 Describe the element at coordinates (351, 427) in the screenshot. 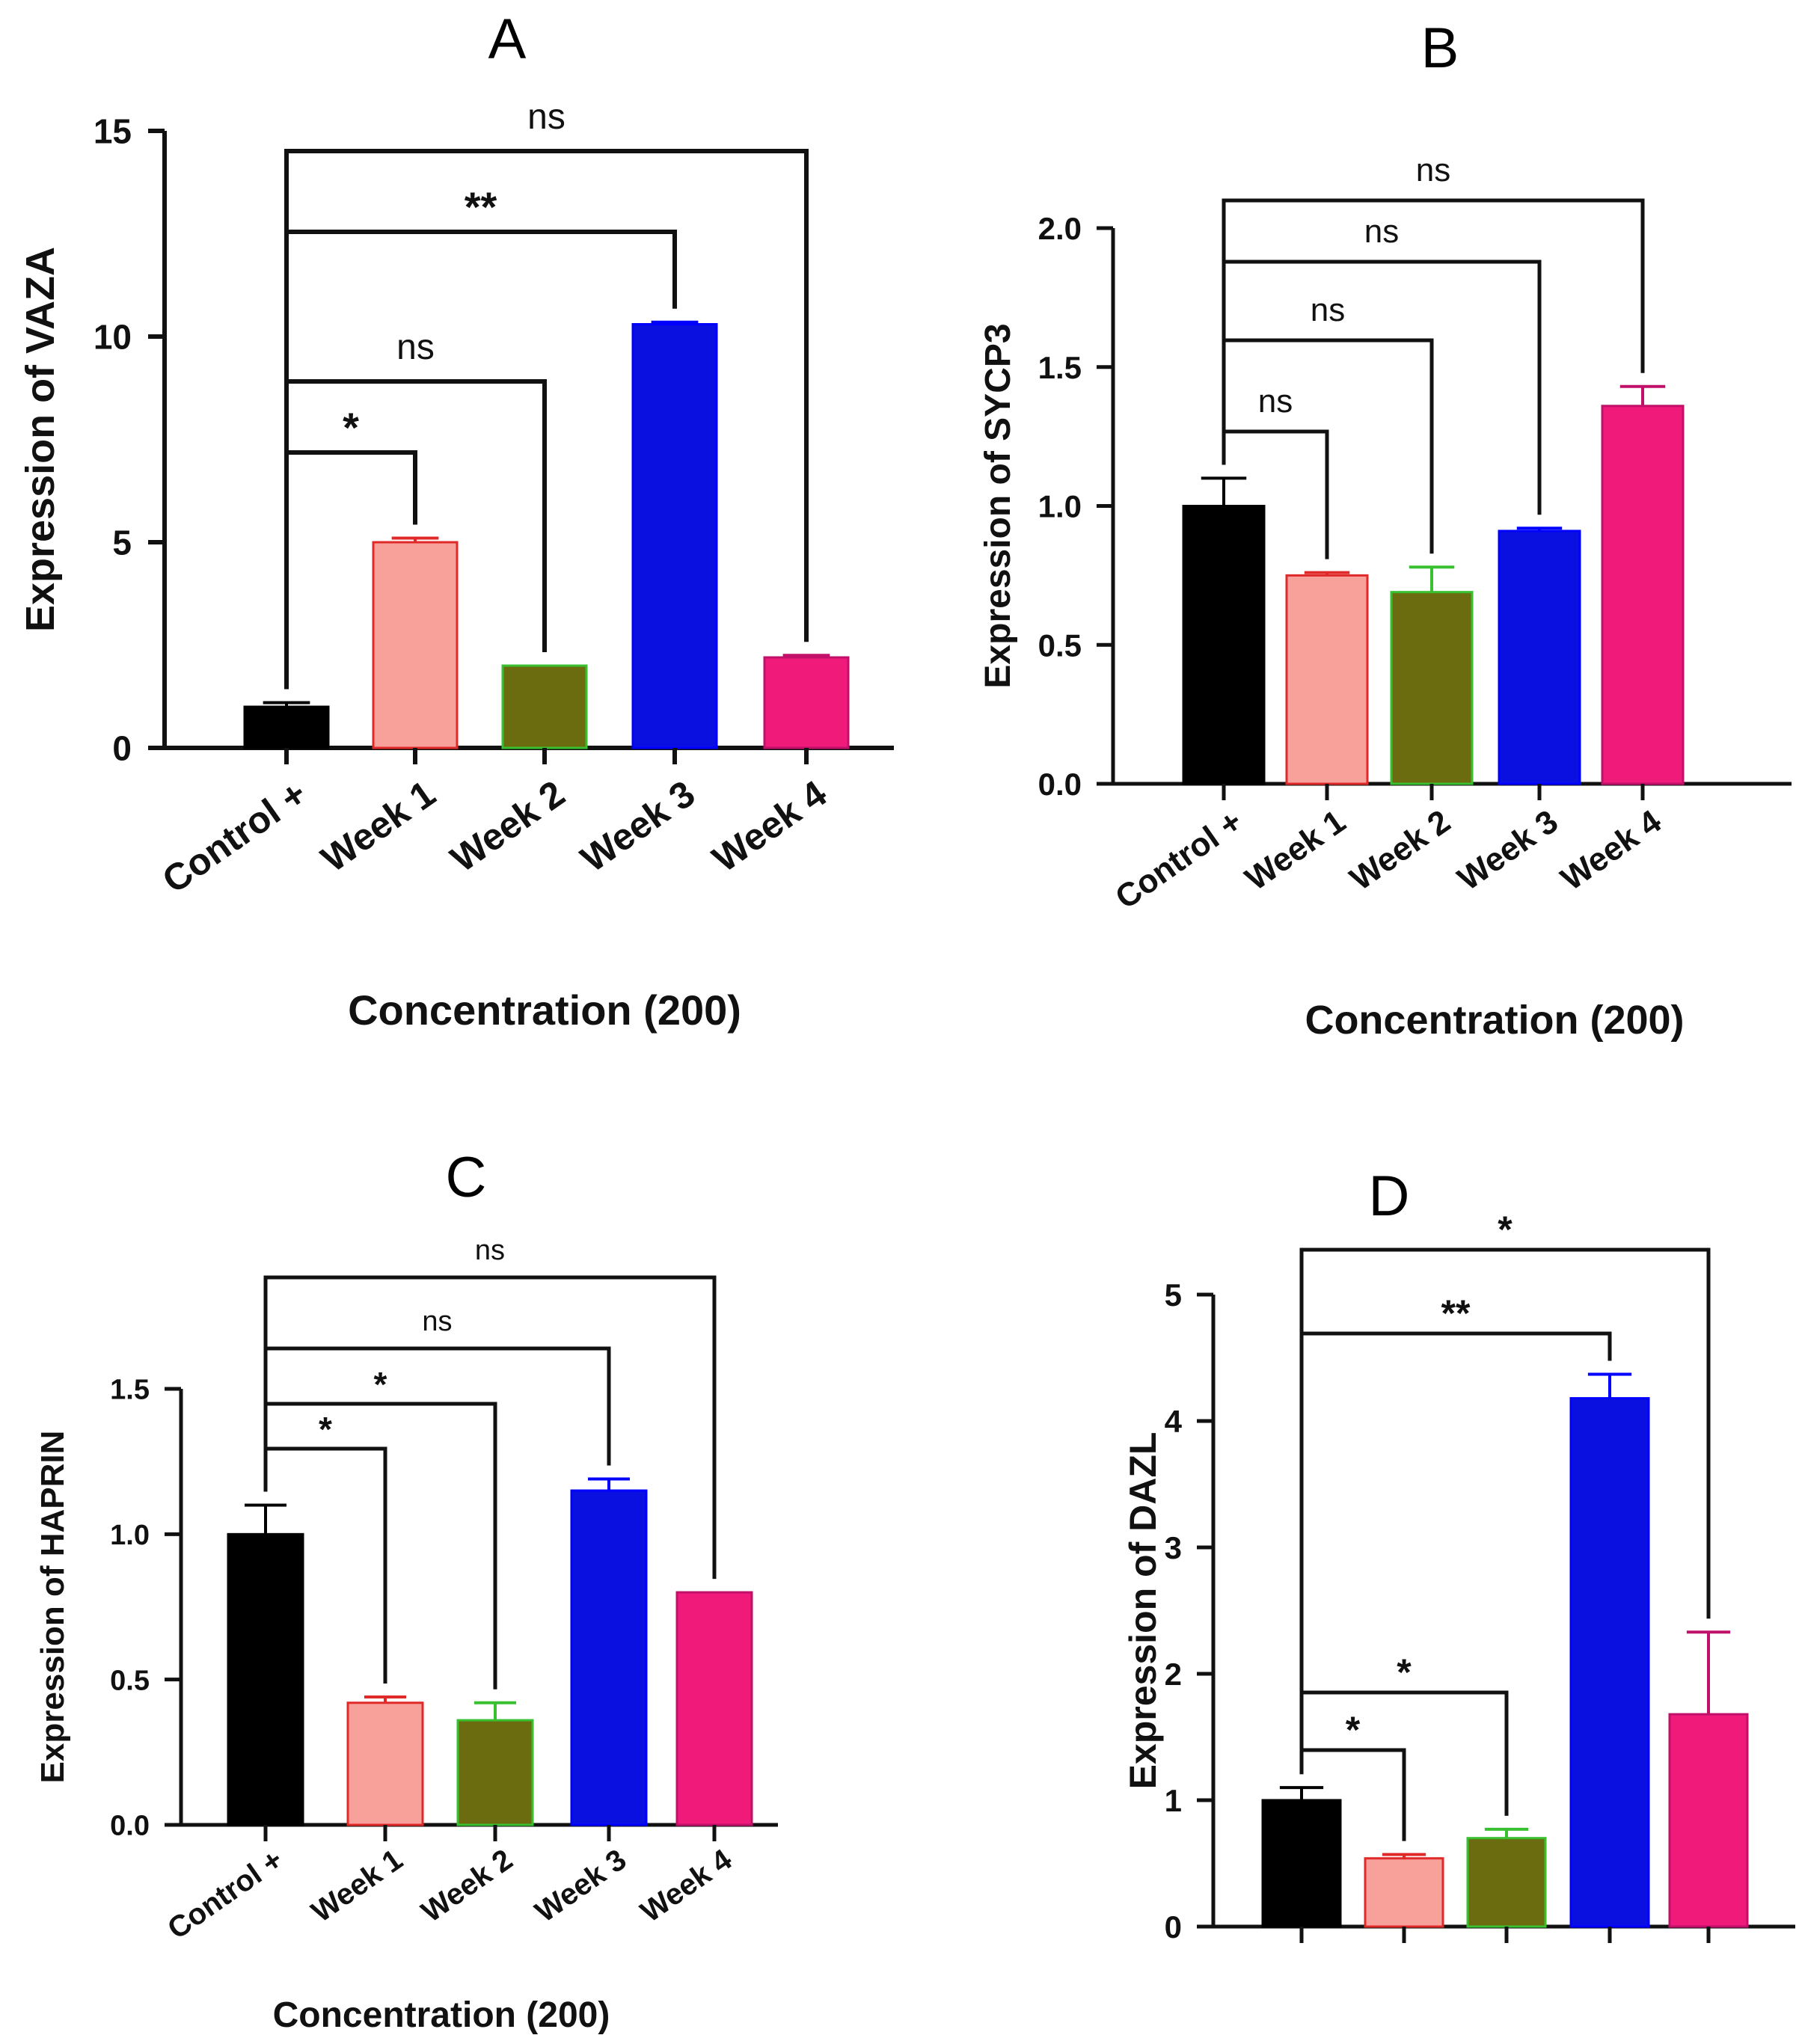

I see `panel-a-significance-label: *` at that location.